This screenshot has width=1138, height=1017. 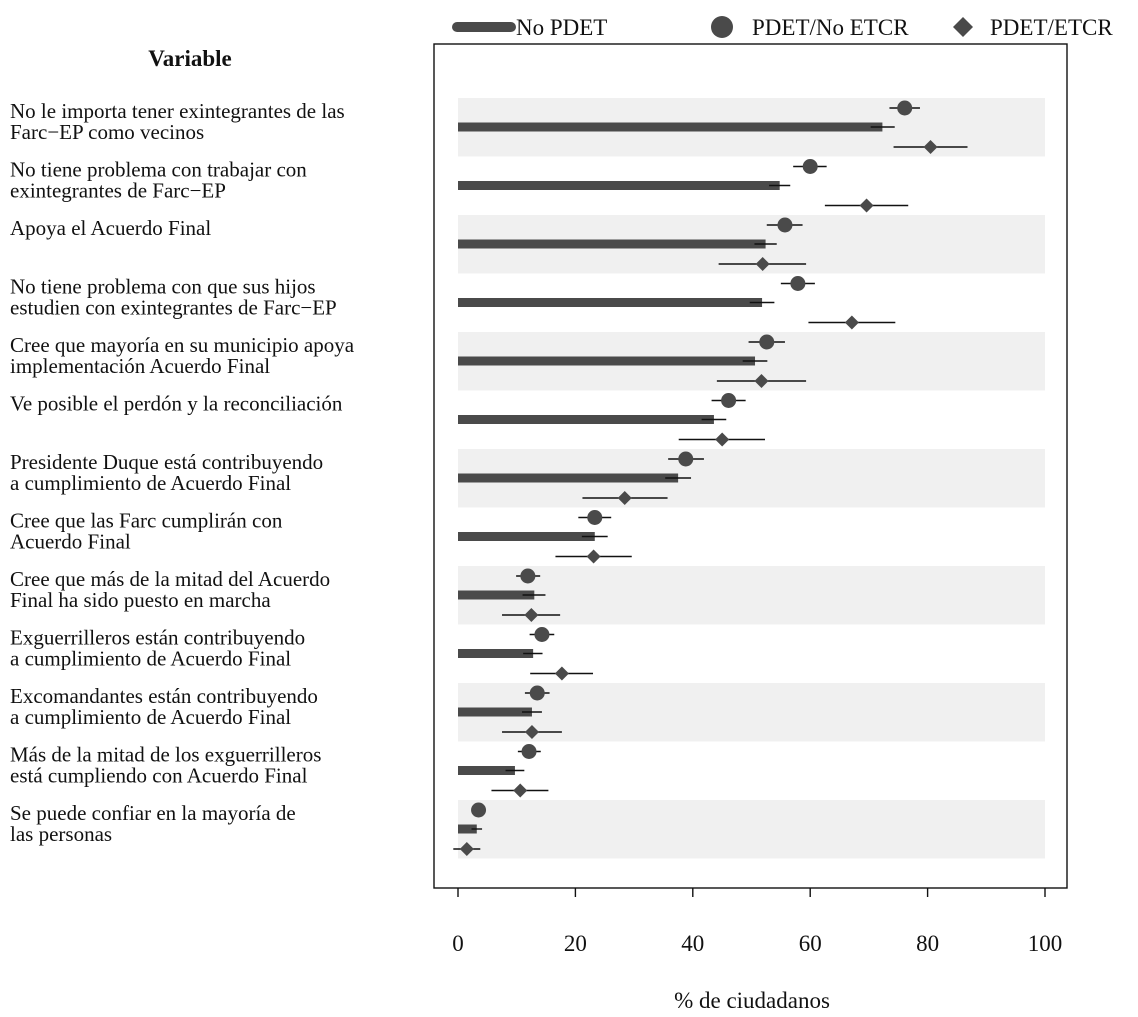 I want to click on x-tick-label: 20, so click(x=575, y=943).